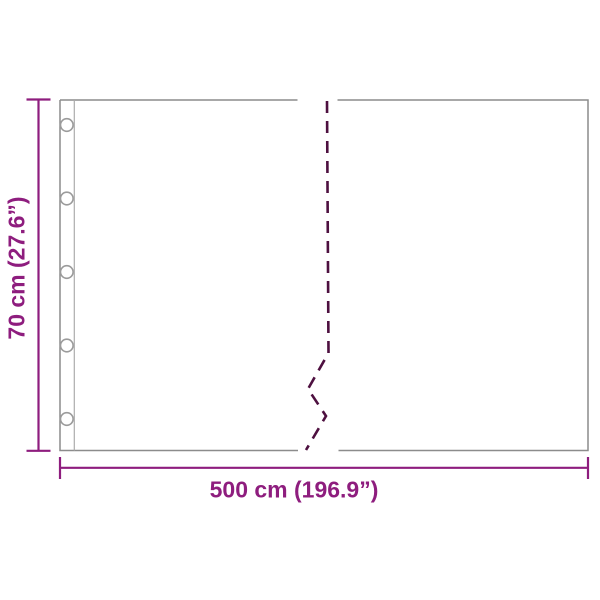 The image size is (600, 600). Describe the element at coordinates (16, 268) in the screenshot. I see `height-dimension-label: 70 cm (27.6”)` at that location.